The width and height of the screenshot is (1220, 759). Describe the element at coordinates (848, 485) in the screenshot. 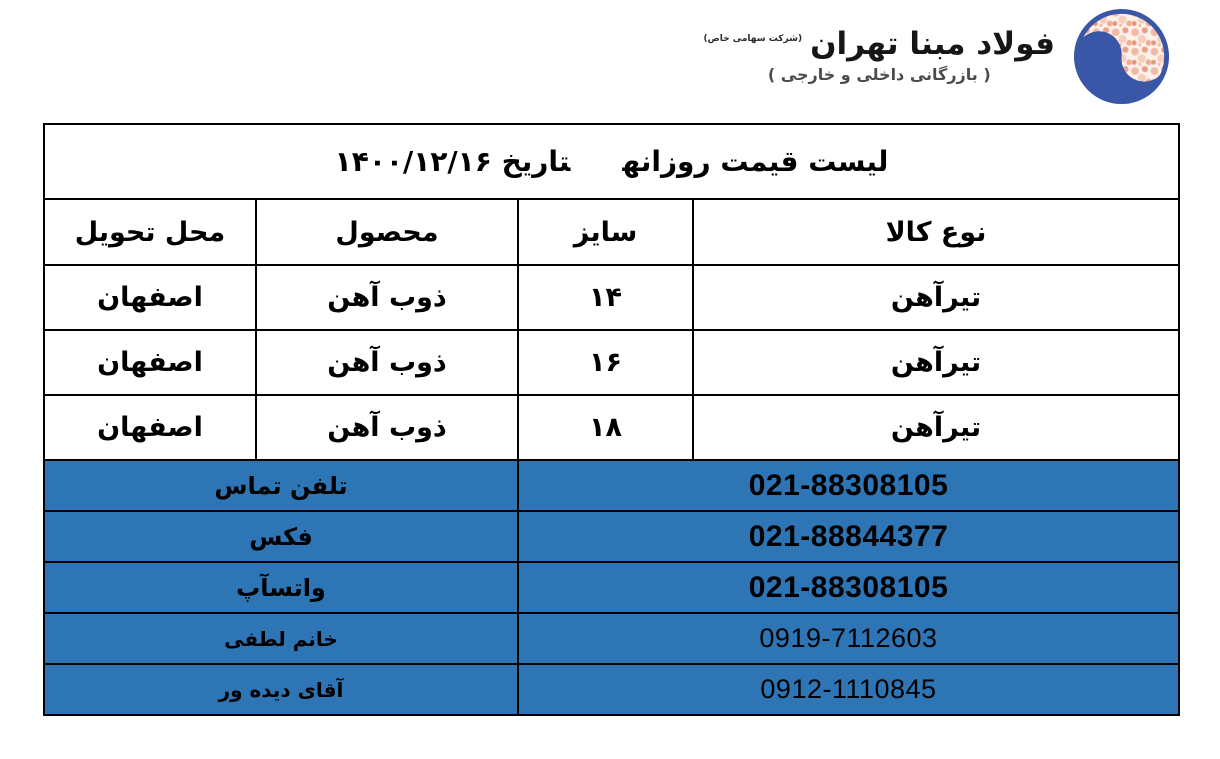

I see `phone-number: 021-88308105` at that location.